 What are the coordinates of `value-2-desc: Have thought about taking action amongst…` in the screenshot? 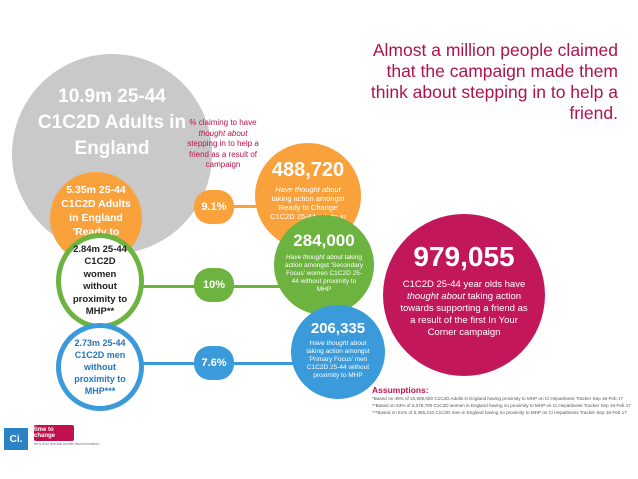 It's located at (324, 274).